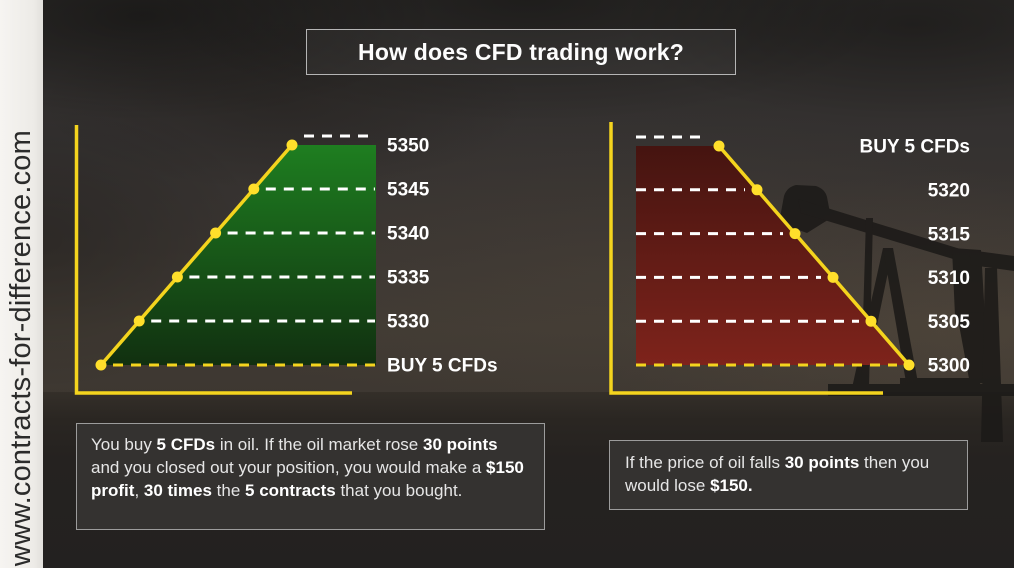 This screenshot has width=1014, height=568. What do you see at coordinates (949, 234) in the screenshot?
I see `price-level-label: 5315` at bounding box center [949, 234].